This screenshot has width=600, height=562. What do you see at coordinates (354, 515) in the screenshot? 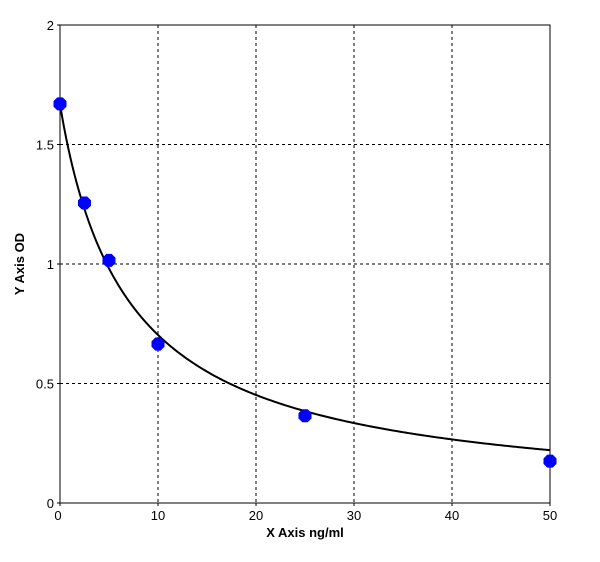
I see `x-tick-label: 30` at bounding box center [354, 515].